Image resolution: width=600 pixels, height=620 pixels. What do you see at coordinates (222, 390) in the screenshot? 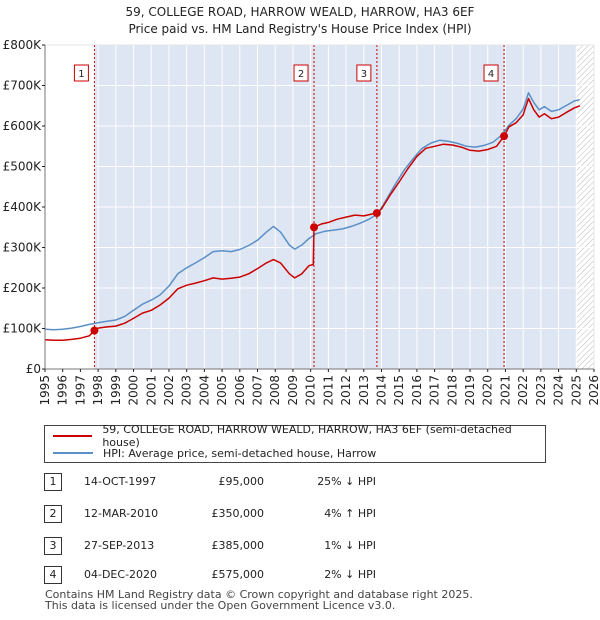
I see `x-tick-label: 2005` at bounding box center [222, 390].